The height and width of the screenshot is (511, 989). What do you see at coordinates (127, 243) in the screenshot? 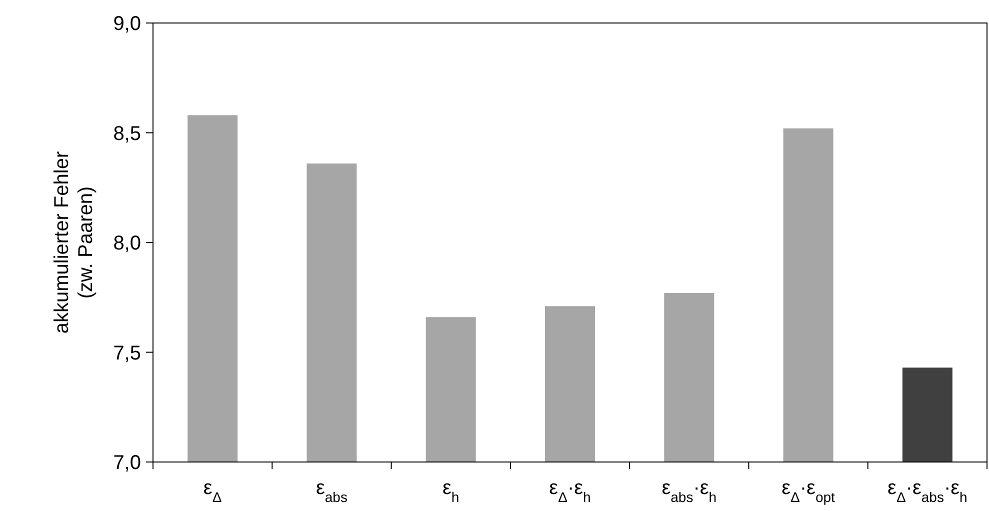
I see `y-tick-label: 8,0` at bounding box center [127, 243].